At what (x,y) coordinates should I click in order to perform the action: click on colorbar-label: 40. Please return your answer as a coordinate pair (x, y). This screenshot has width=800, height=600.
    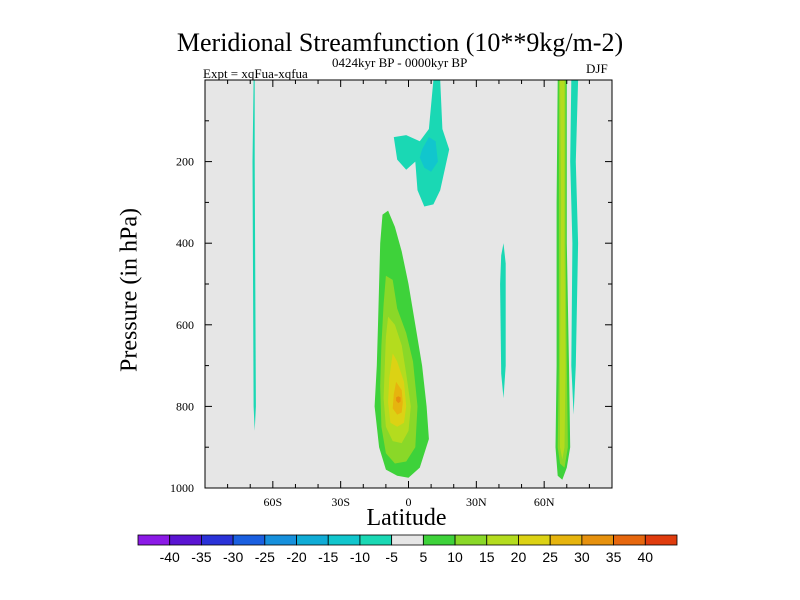
    Looking at the image, I should click on (646, 557).